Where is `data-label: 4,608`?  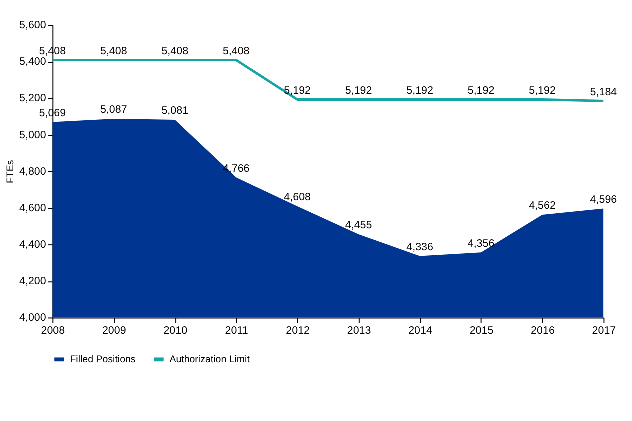
data-label: 4,608 is located at coordinates (298, 198).